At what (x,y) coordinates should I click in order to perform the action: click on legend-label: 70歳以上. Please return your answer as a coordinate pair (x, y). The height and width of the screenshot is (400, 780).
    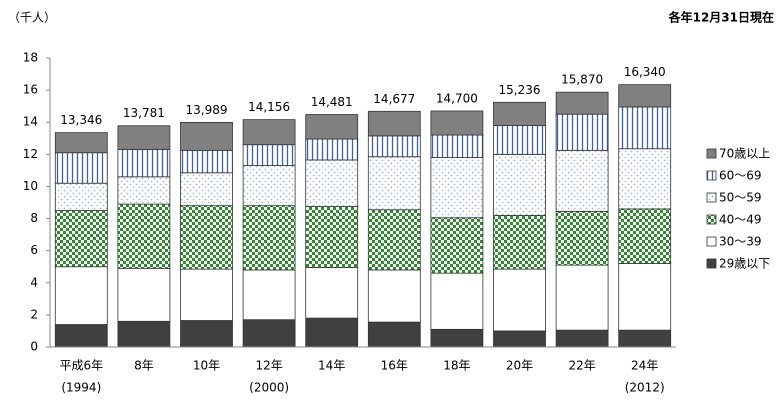
    Looking at the image, I should click on (744, 154).